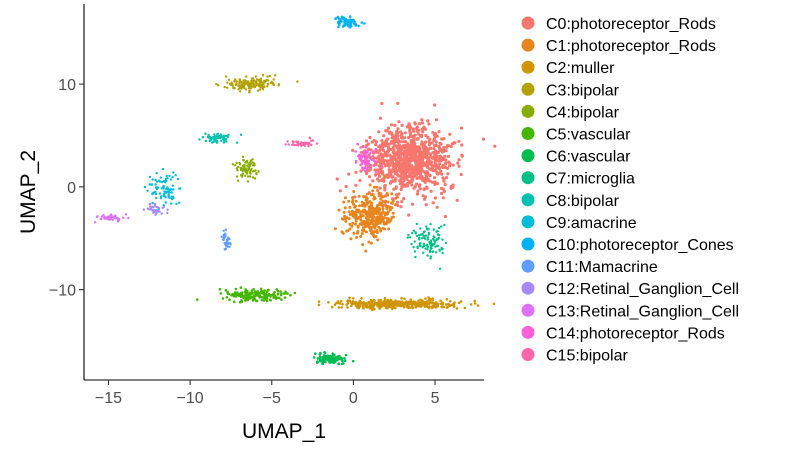  I want to click on legend-label: C6:vascular, so click(588, 157).